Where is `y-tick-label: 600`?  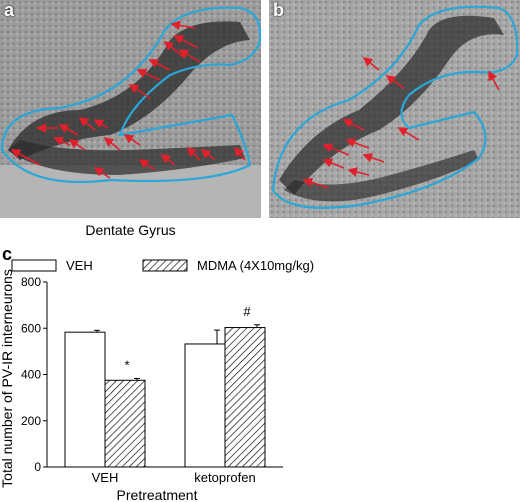 y-tick-label: 600 is located at coordinates (31, 328).